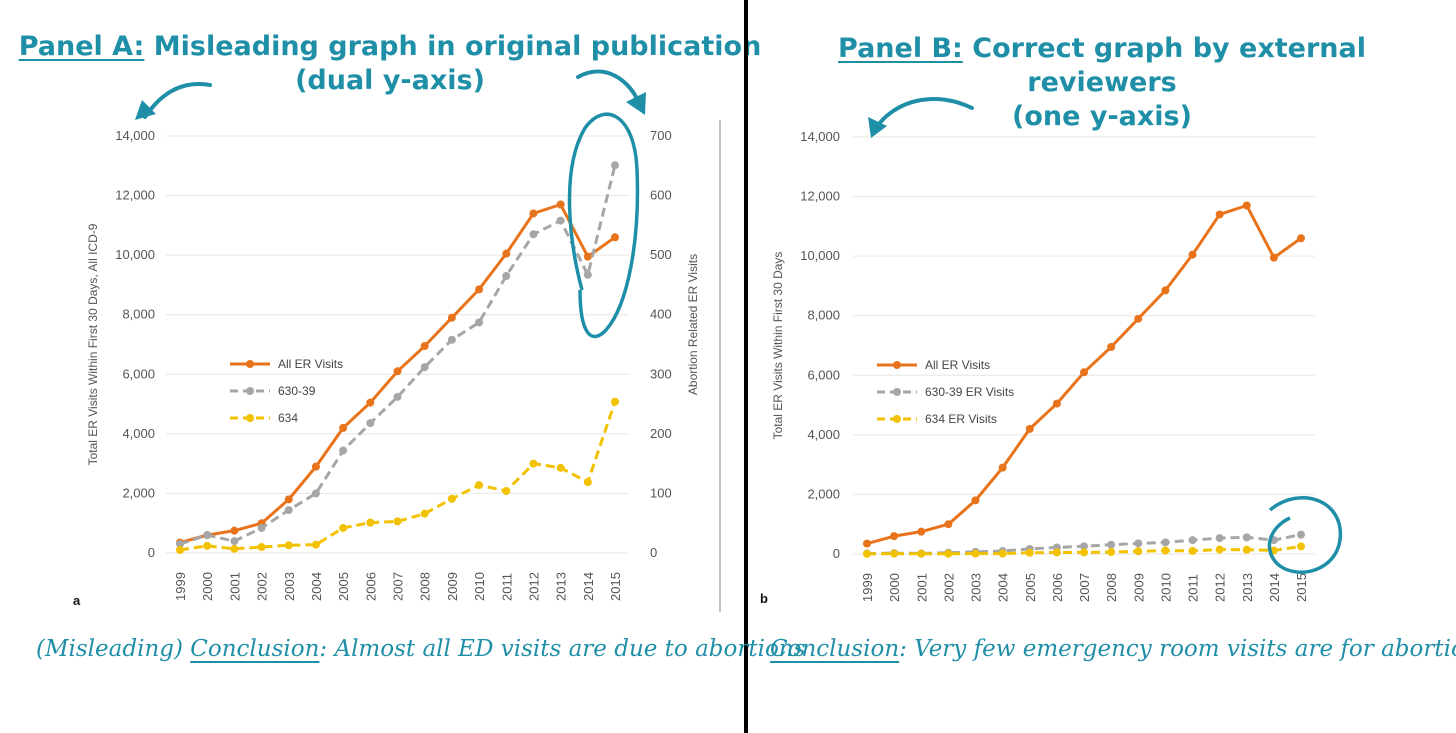 The image size is (1456, 733). What do you see at coordinates (603, 225) in the screenshot?
I see `highlight-circle-a-icon` at bounding box center [603, 225].